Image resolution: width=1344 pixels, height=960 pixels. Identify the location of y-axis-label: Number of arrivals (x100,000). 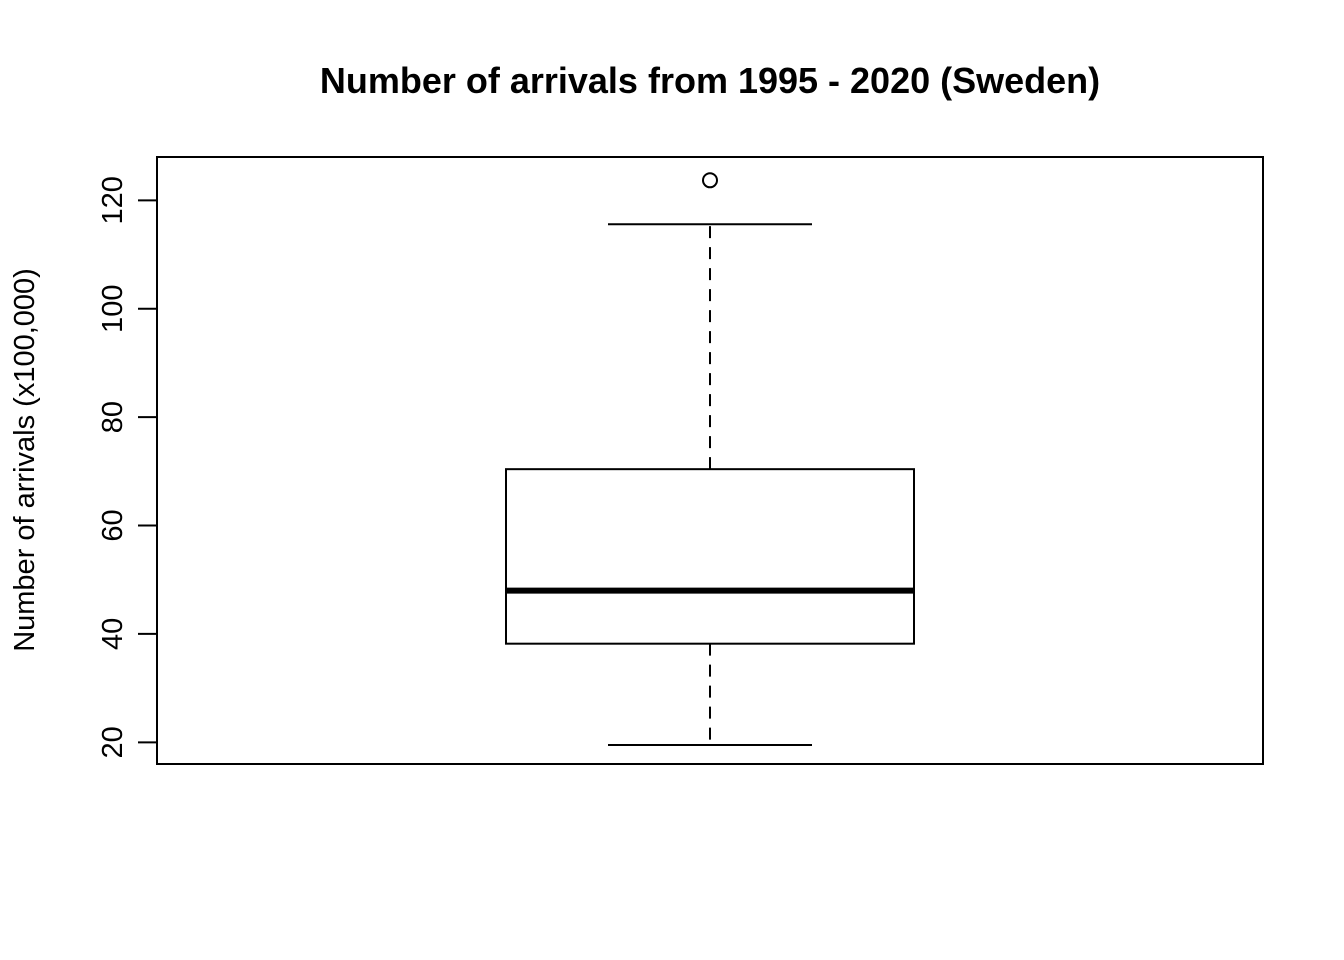
(25, 460).